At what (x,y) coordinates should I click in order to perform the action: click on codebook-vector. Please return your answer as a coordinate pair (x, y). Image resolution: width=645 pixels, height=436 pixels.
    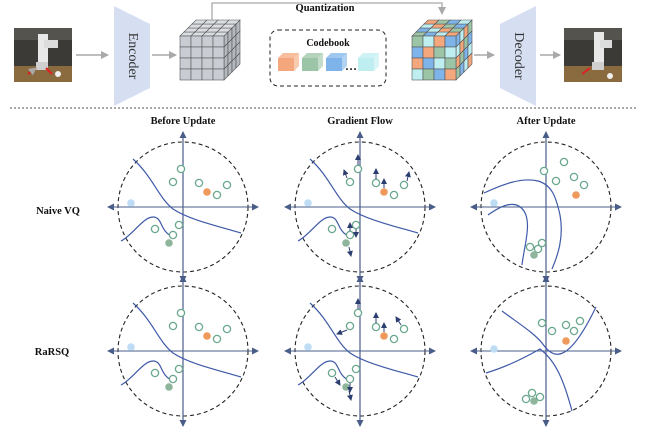
    Looking at the image, I should click on (366, 64).